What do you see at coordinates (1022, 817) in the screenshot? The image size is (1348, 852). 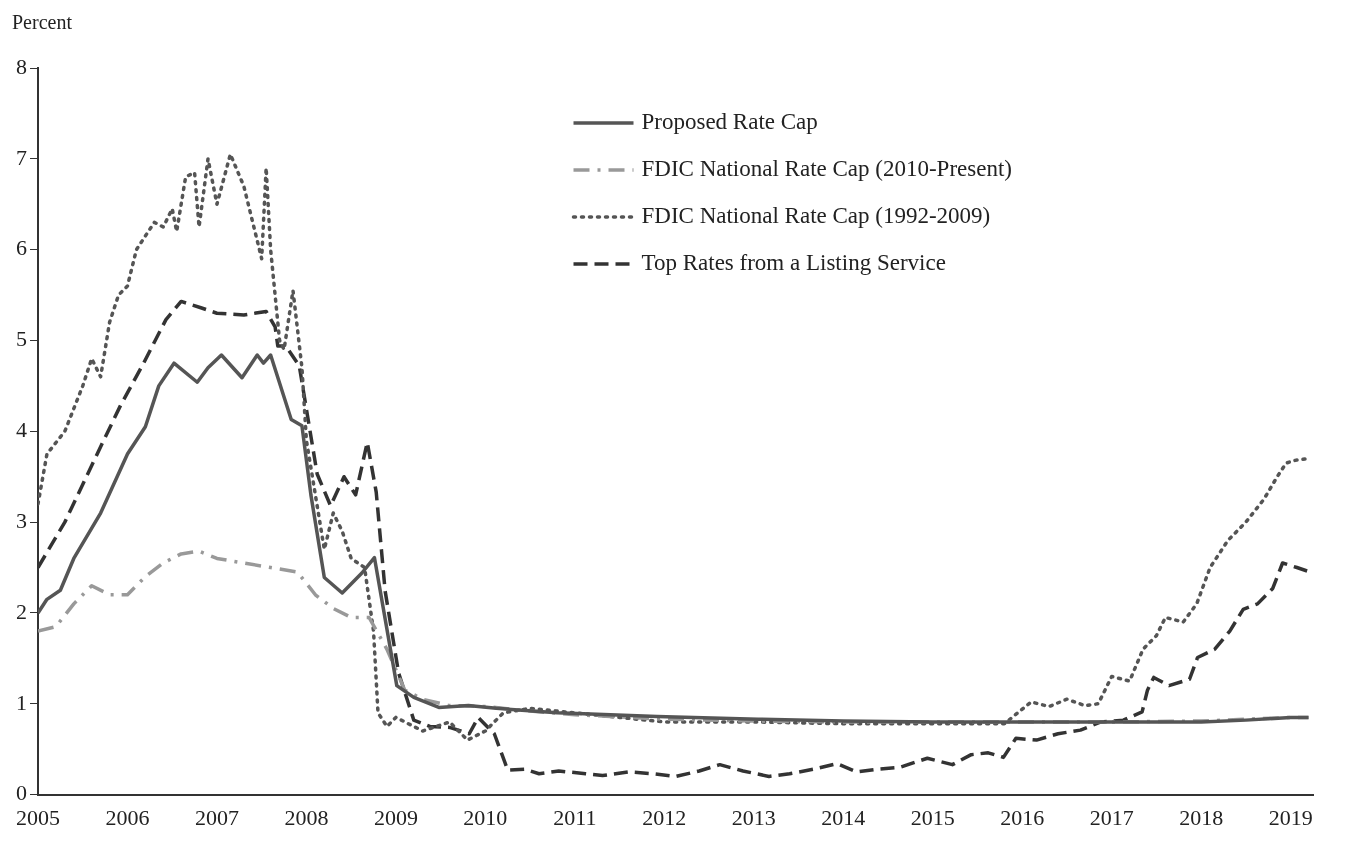 I see `x-tick-label: 2016` at bounding box center [1022, 817].